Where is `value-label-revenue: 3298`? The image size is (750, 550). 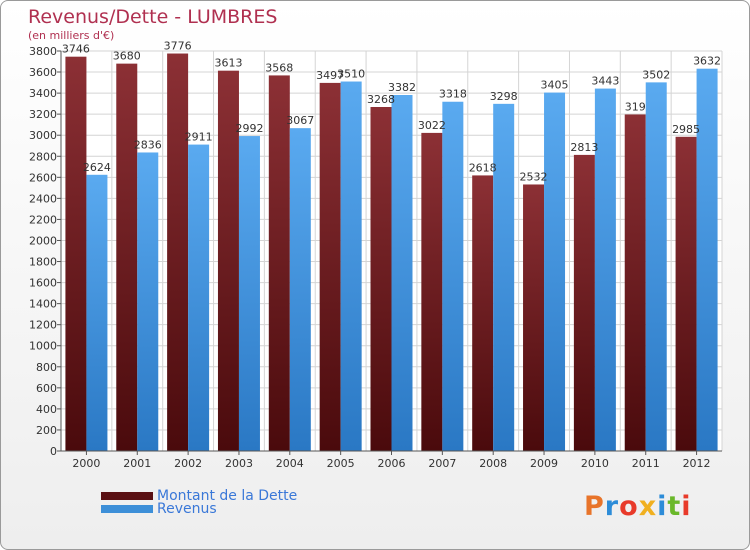
value-label-revenue: 3298 is located at coordinates (504, 96).